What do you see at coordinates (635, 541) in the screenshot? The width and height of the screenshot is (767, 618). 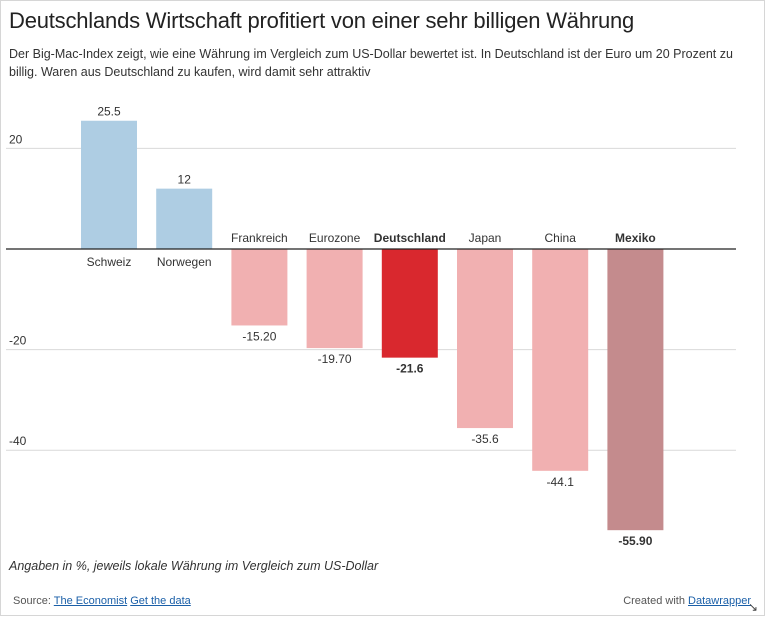 I see `value-label: -55.90` at bounding box center [635, 541].